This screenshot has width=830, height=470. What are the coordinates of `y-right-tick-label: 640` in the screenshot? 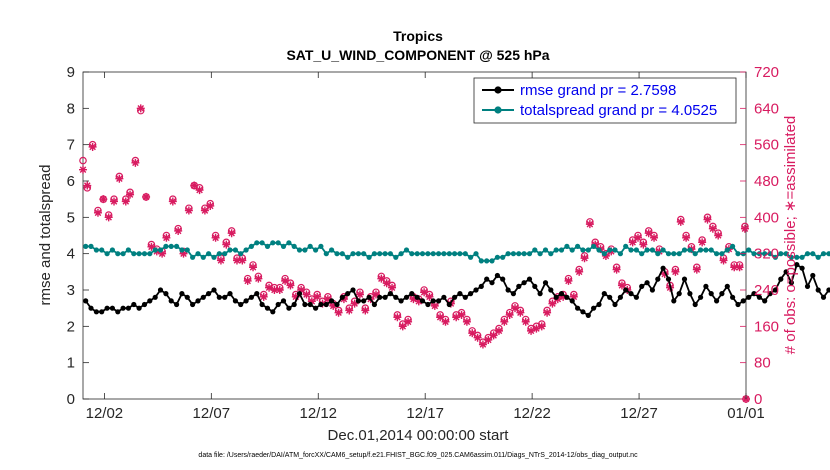 It's located at (766, 108).